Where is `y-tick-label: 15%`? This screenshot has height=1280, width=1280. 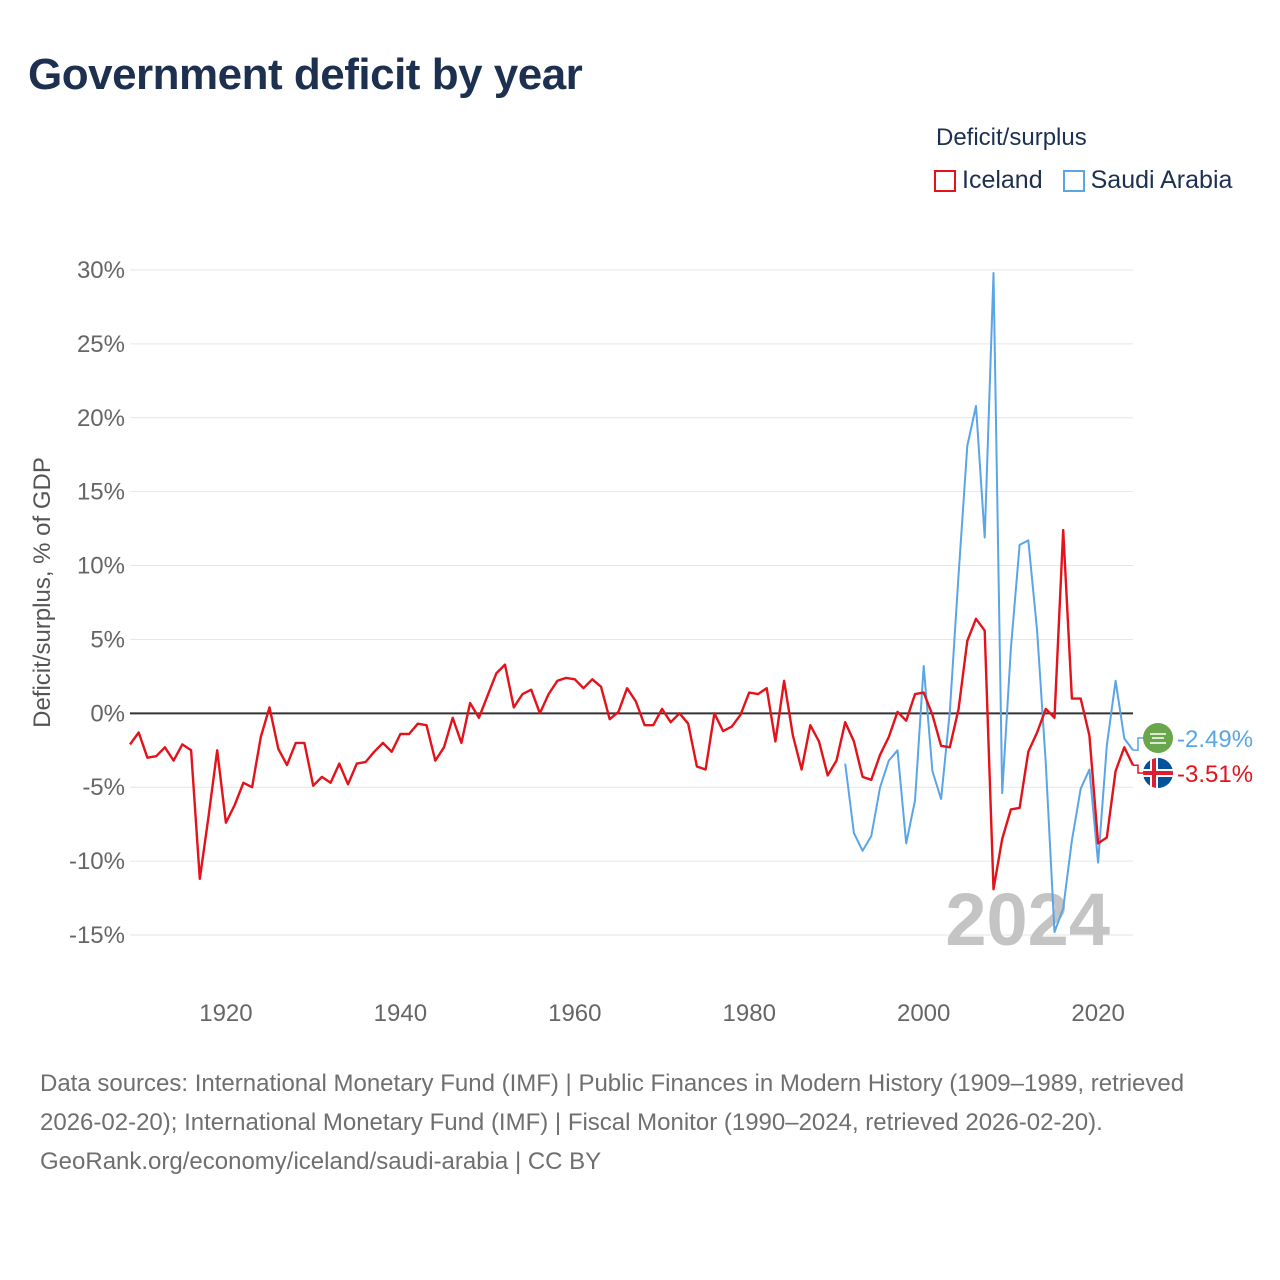 y-tick-label: 15% is located at coordinates (101, 492).